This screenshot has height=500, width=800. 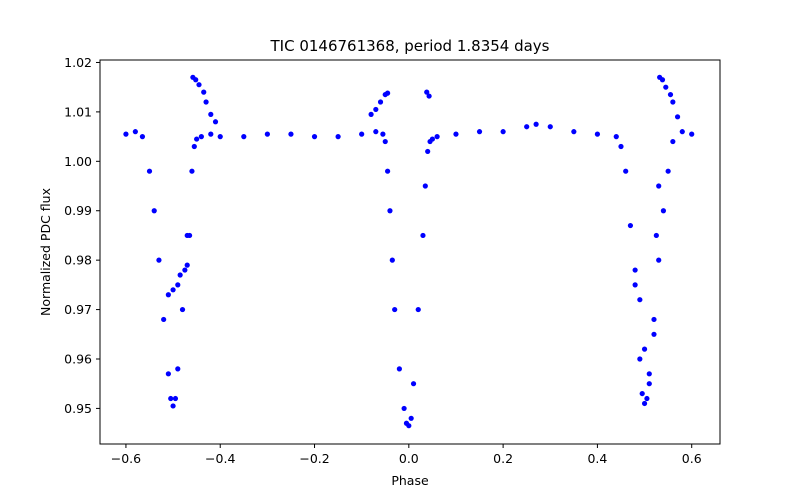 I want to click on x-tick-label: −0.4, so click(x=220, y=458).